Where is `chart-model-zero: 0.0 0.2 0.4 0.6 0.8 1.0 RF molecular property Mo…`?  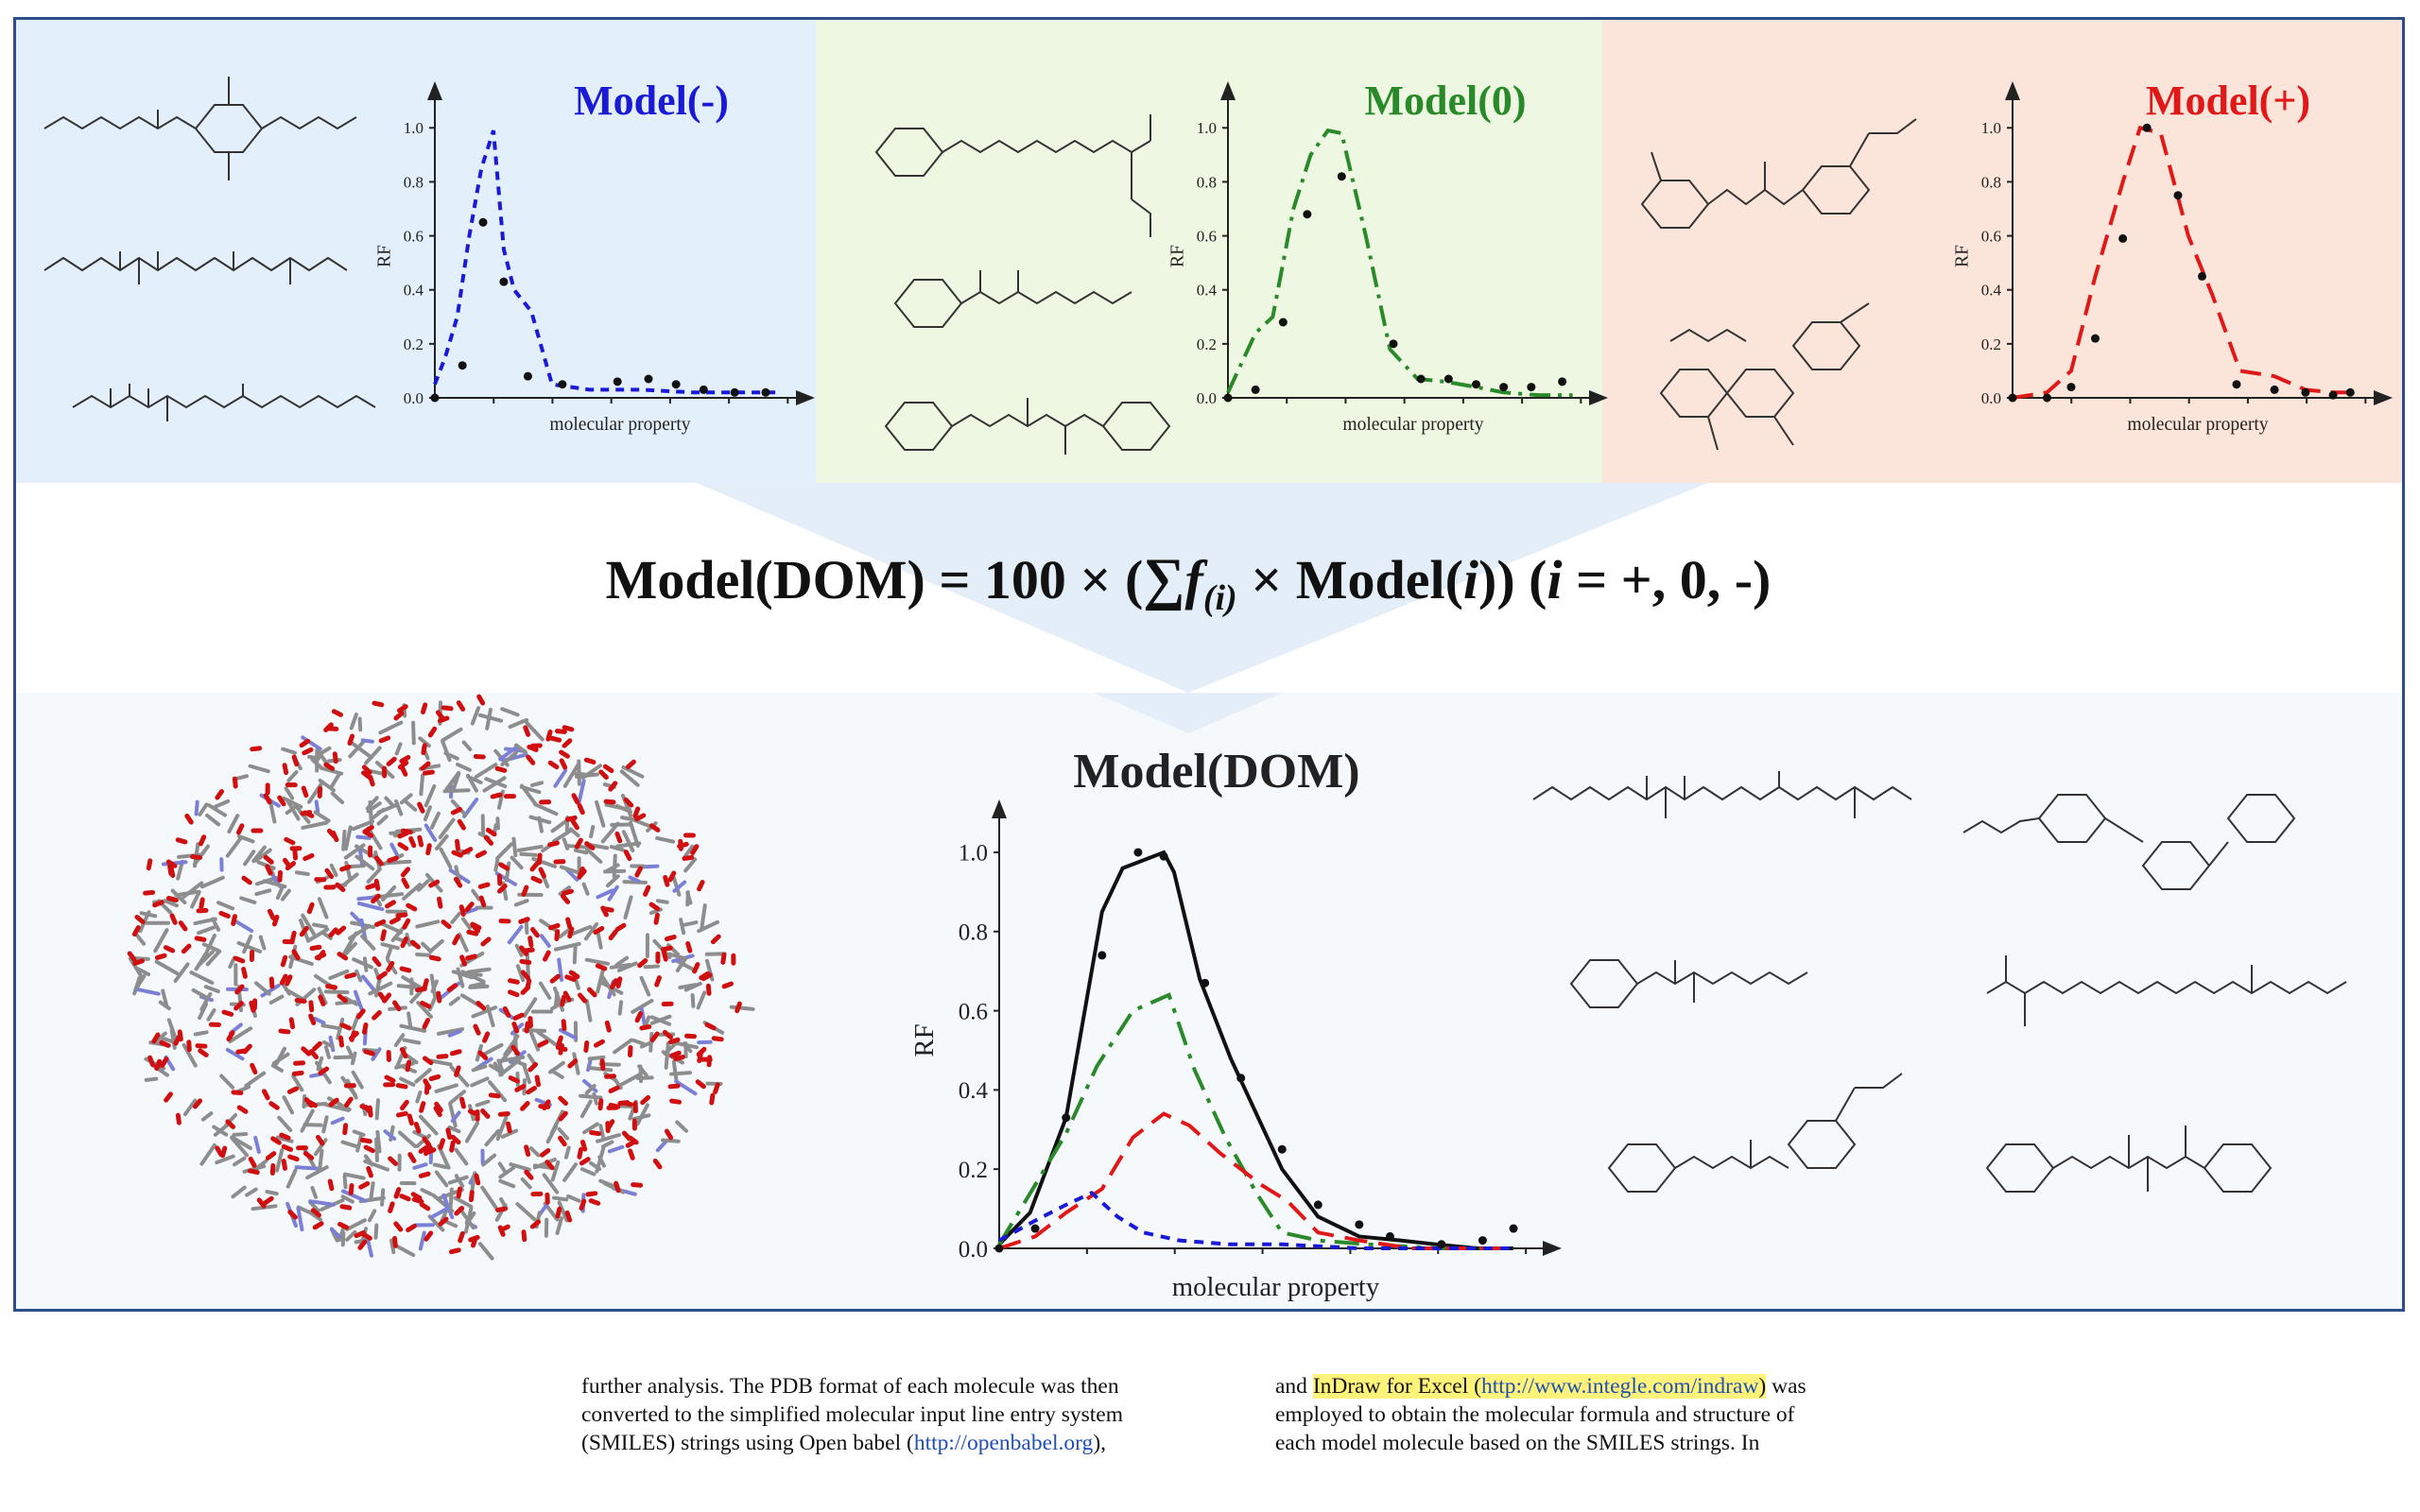
chart-model-zero: 0.0 0.2 0.4 0.6 0.8 1.0 RF molecular property Mo… is located at coordinates (1388, 256).